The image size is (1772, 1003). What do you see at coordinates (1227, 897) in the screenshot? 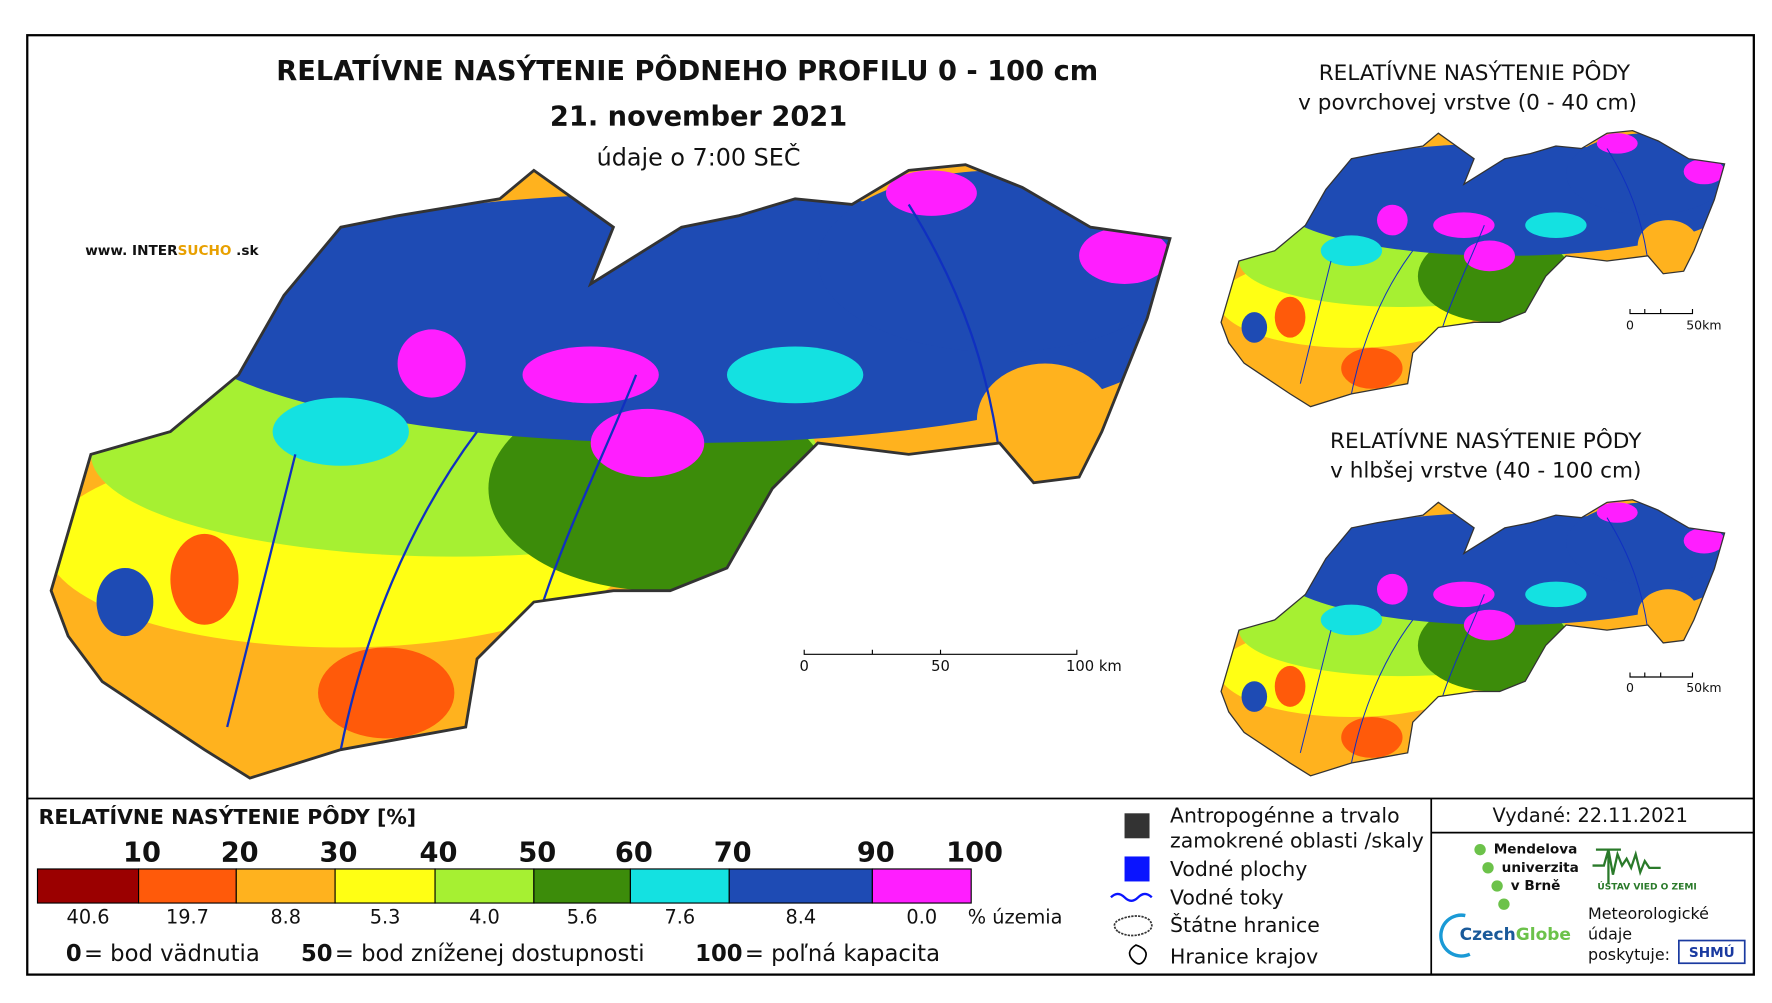
I see `symbol-label: Vodné toky` at bounding box center [1227, 897].